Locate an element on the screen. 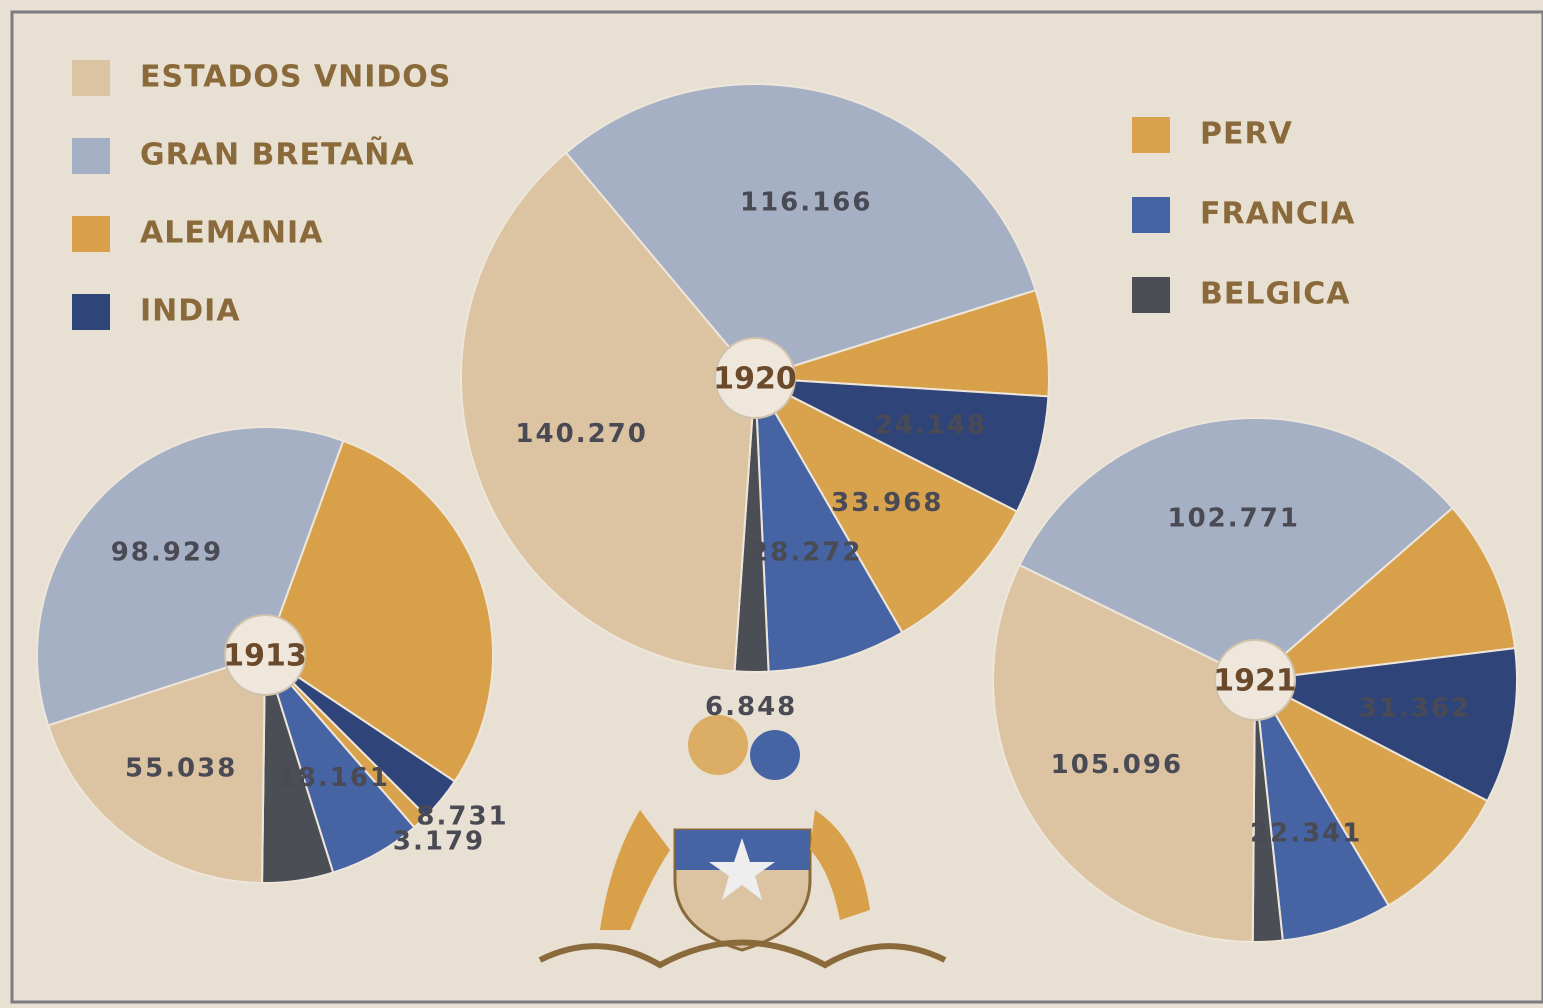 Image resolution: width=1543 pixels, height=1008 pixels. pie-year: 1913 is located at coordinates (265, 656).